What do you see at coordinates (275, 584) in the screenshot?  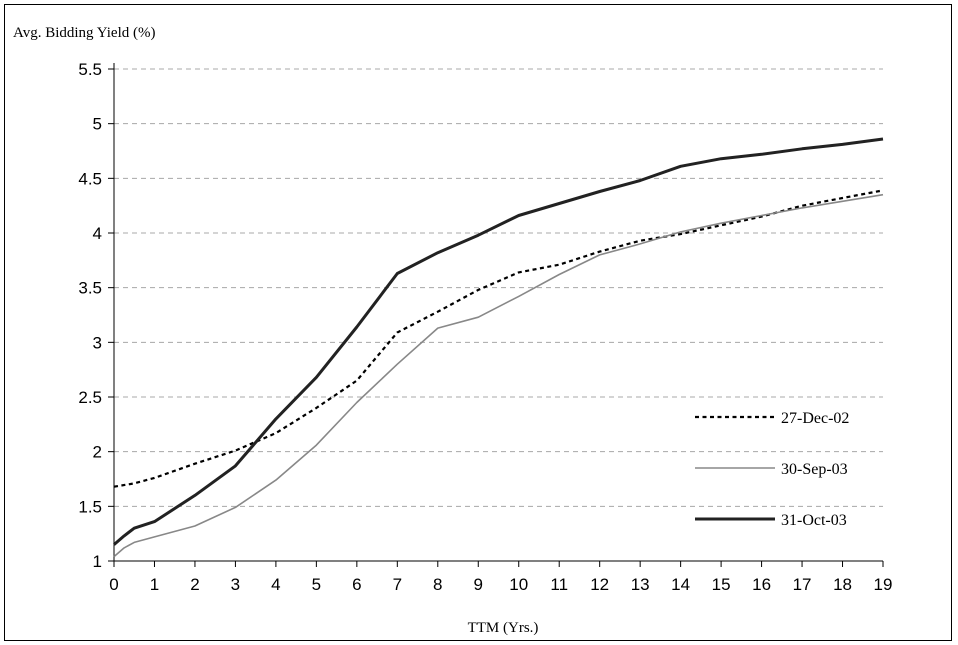 I see `x-tick-label: 4` at bounding box center [275, 584].